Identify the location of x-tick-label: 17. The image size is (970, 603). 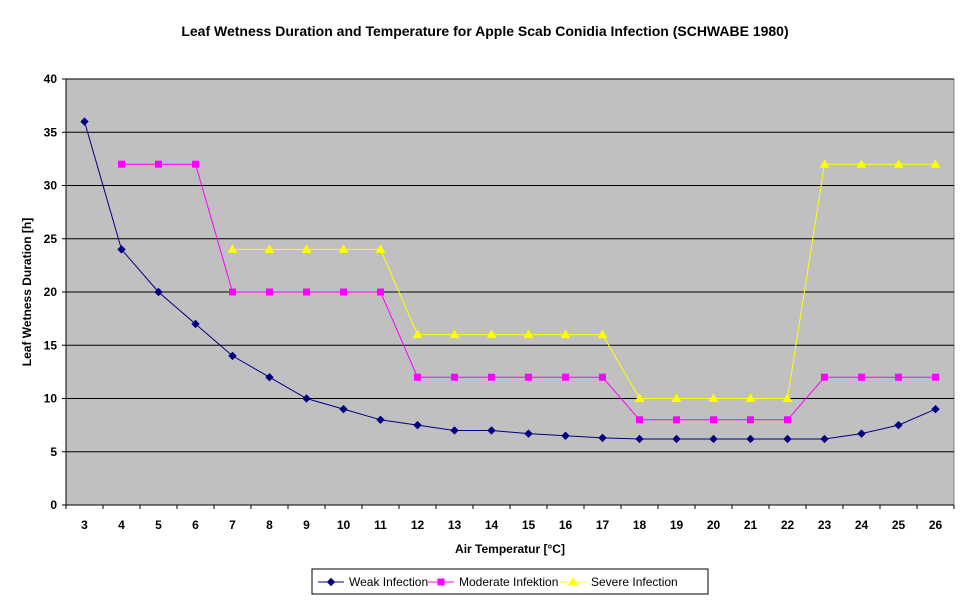
(603, 525).